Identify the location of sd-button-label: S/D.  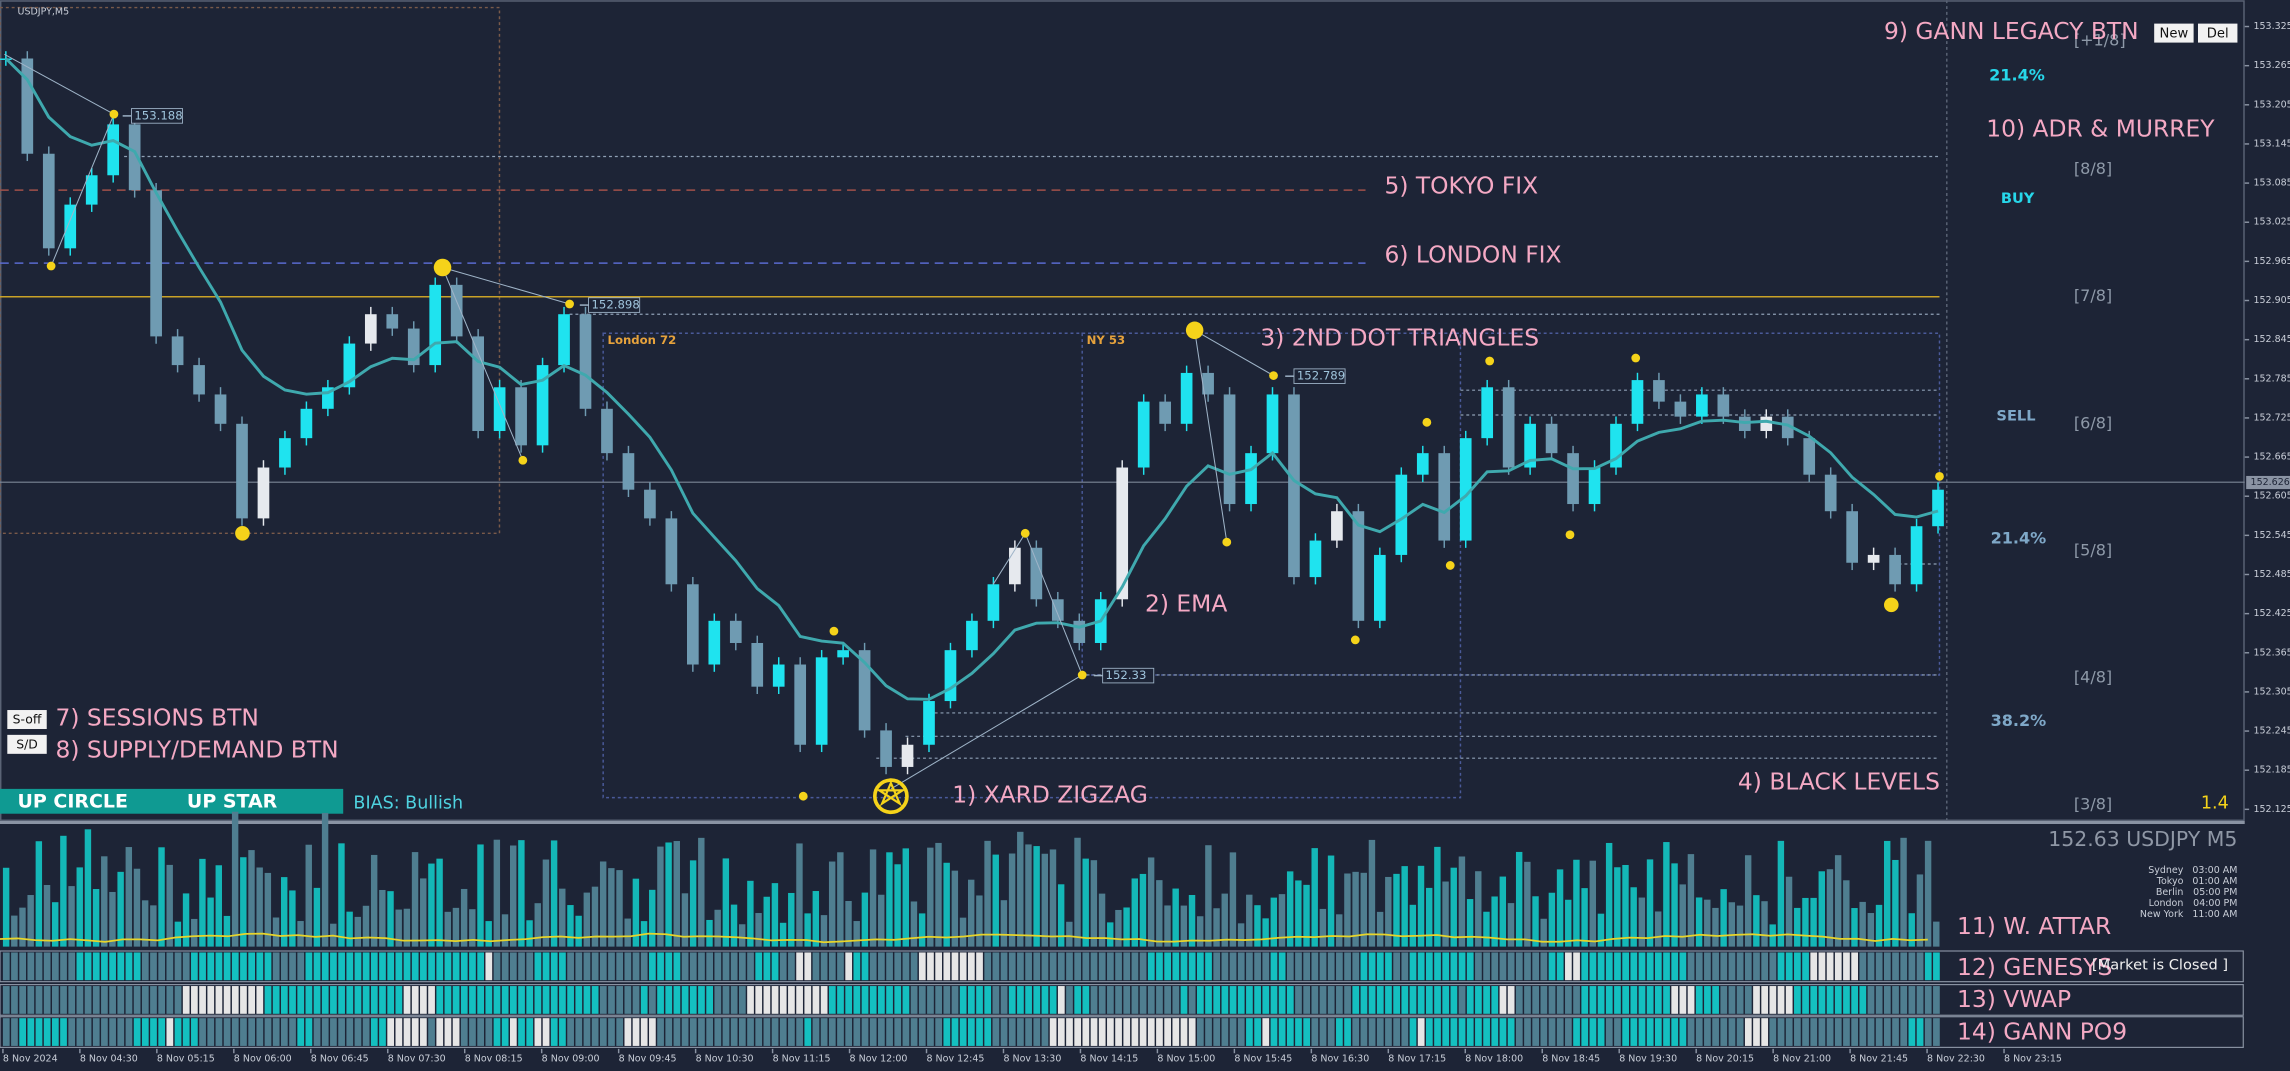
(27, 744).